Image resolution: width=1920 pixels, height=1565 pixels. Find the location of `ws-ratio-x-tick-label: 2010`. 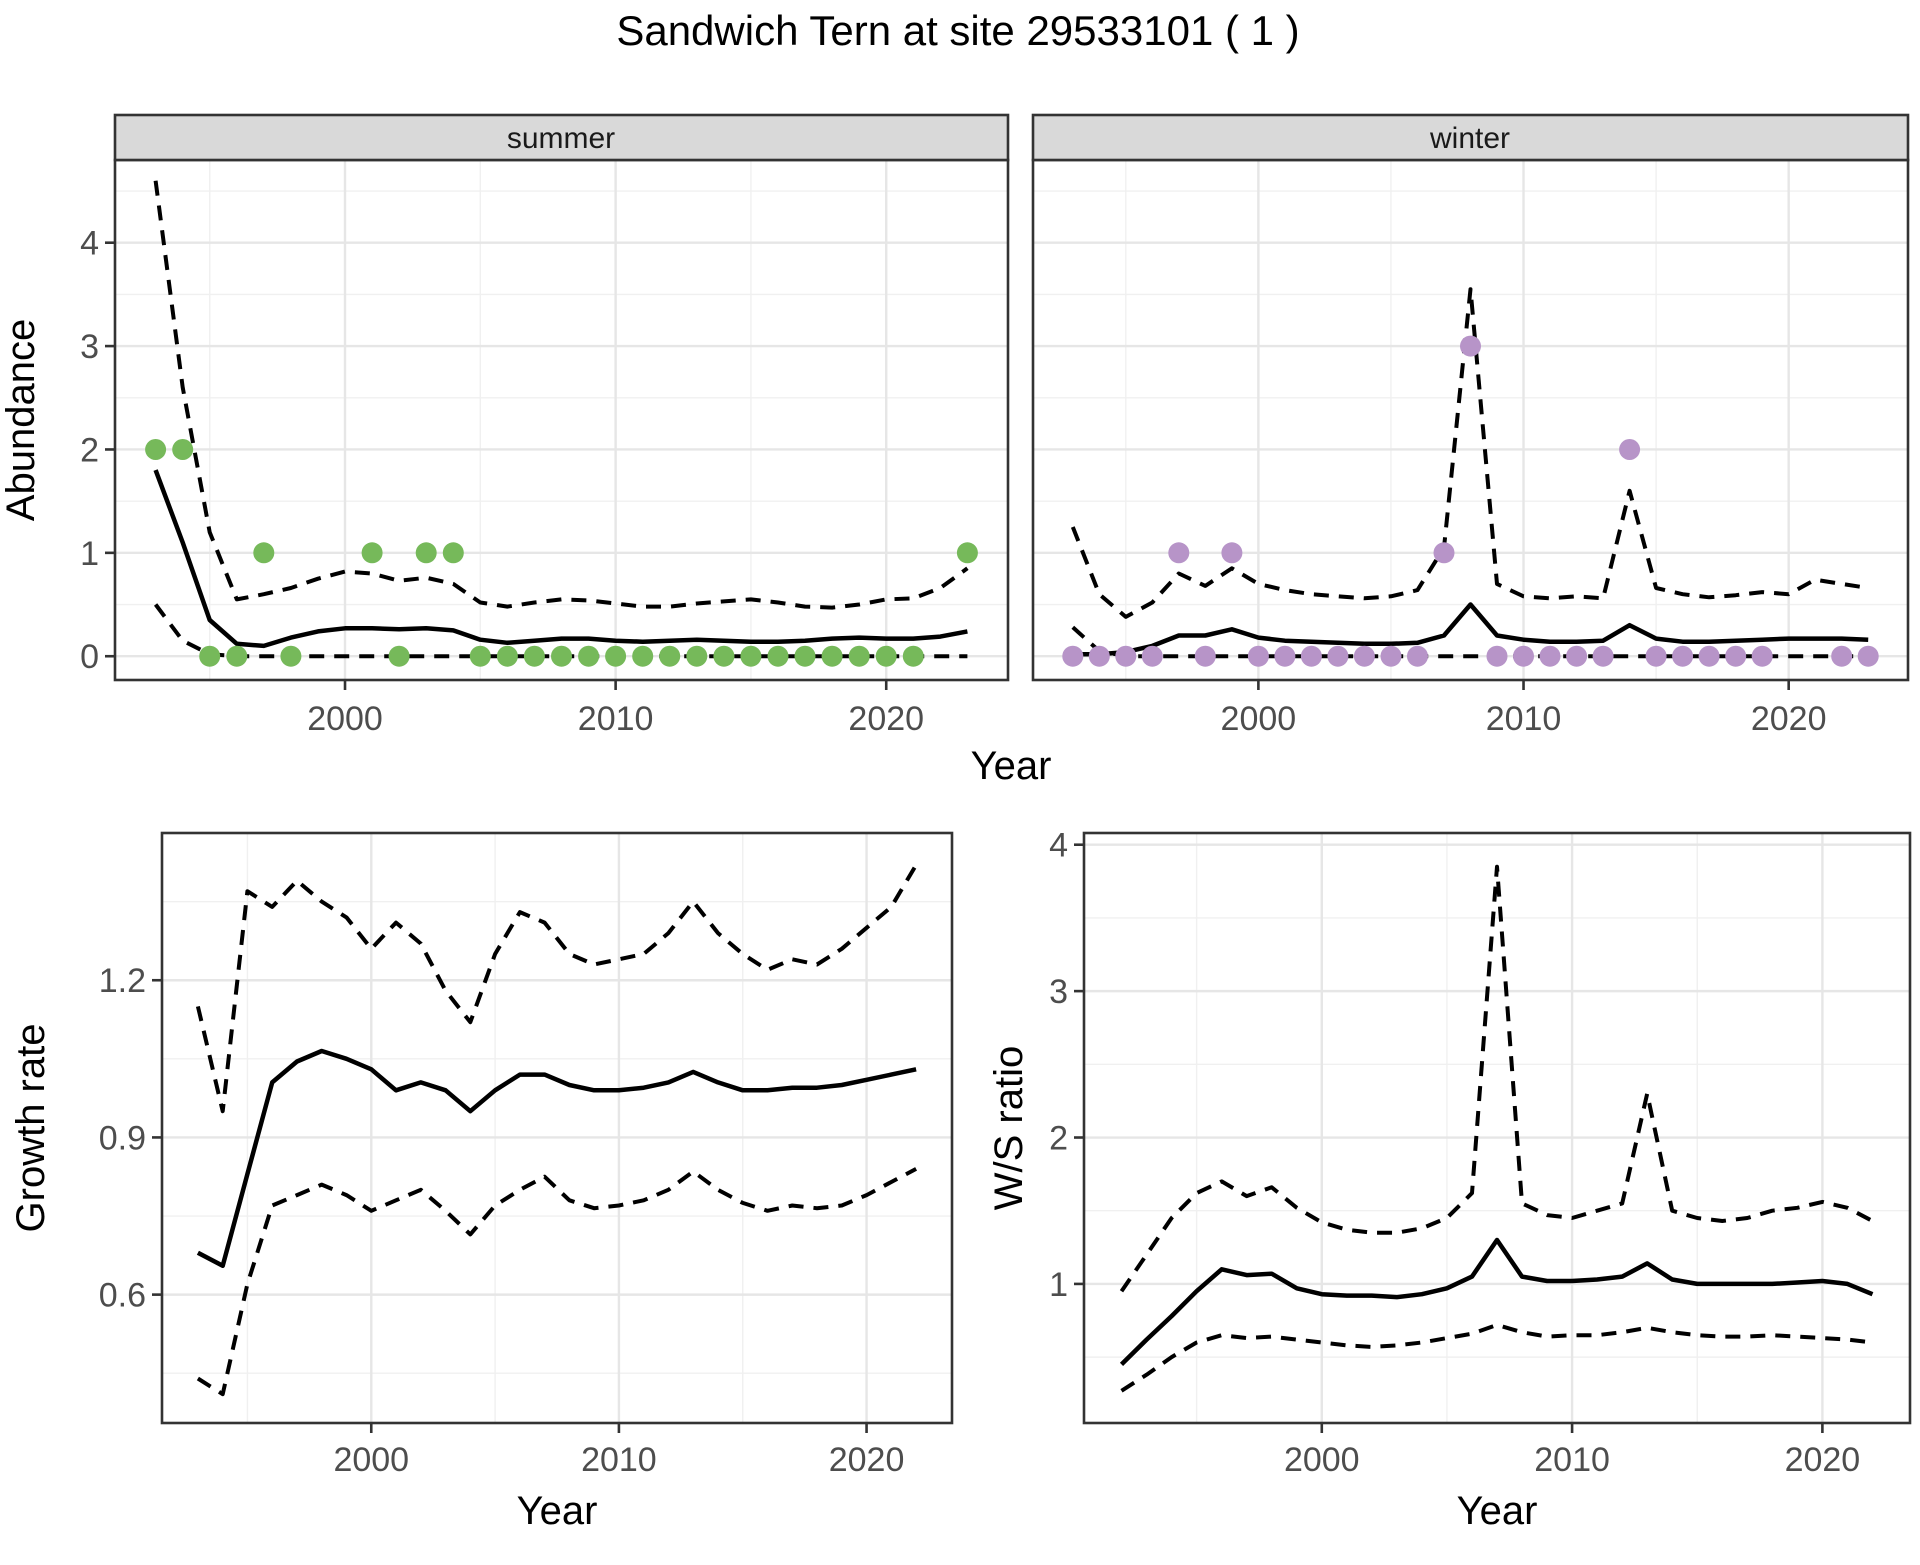

ws-ratio-x-tick-label: 2010 is located at coordinates (1572, 1460).